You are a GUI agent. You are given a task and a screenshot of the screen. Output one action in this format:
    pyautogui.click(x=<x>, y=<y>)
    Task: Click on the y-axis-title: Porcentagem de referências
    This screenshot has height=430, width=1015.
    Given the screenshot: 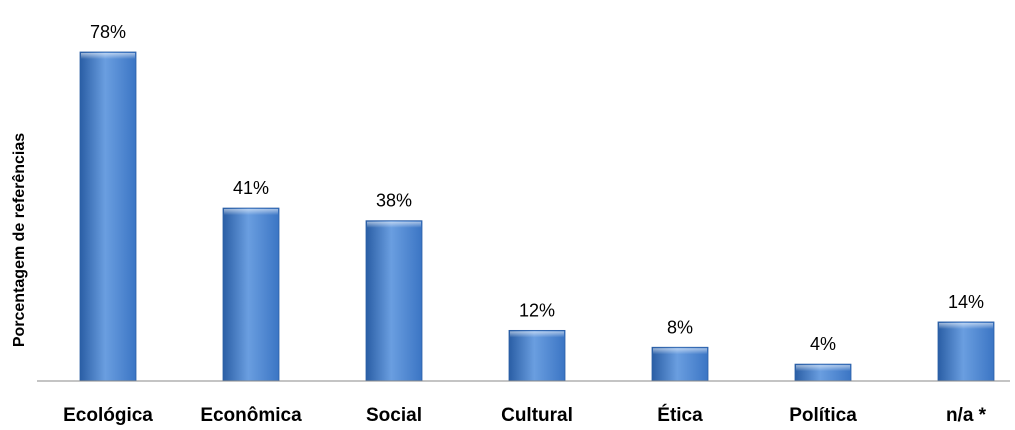 What is the action you would take?
    pyautogui.click(x=19, y=240)
    